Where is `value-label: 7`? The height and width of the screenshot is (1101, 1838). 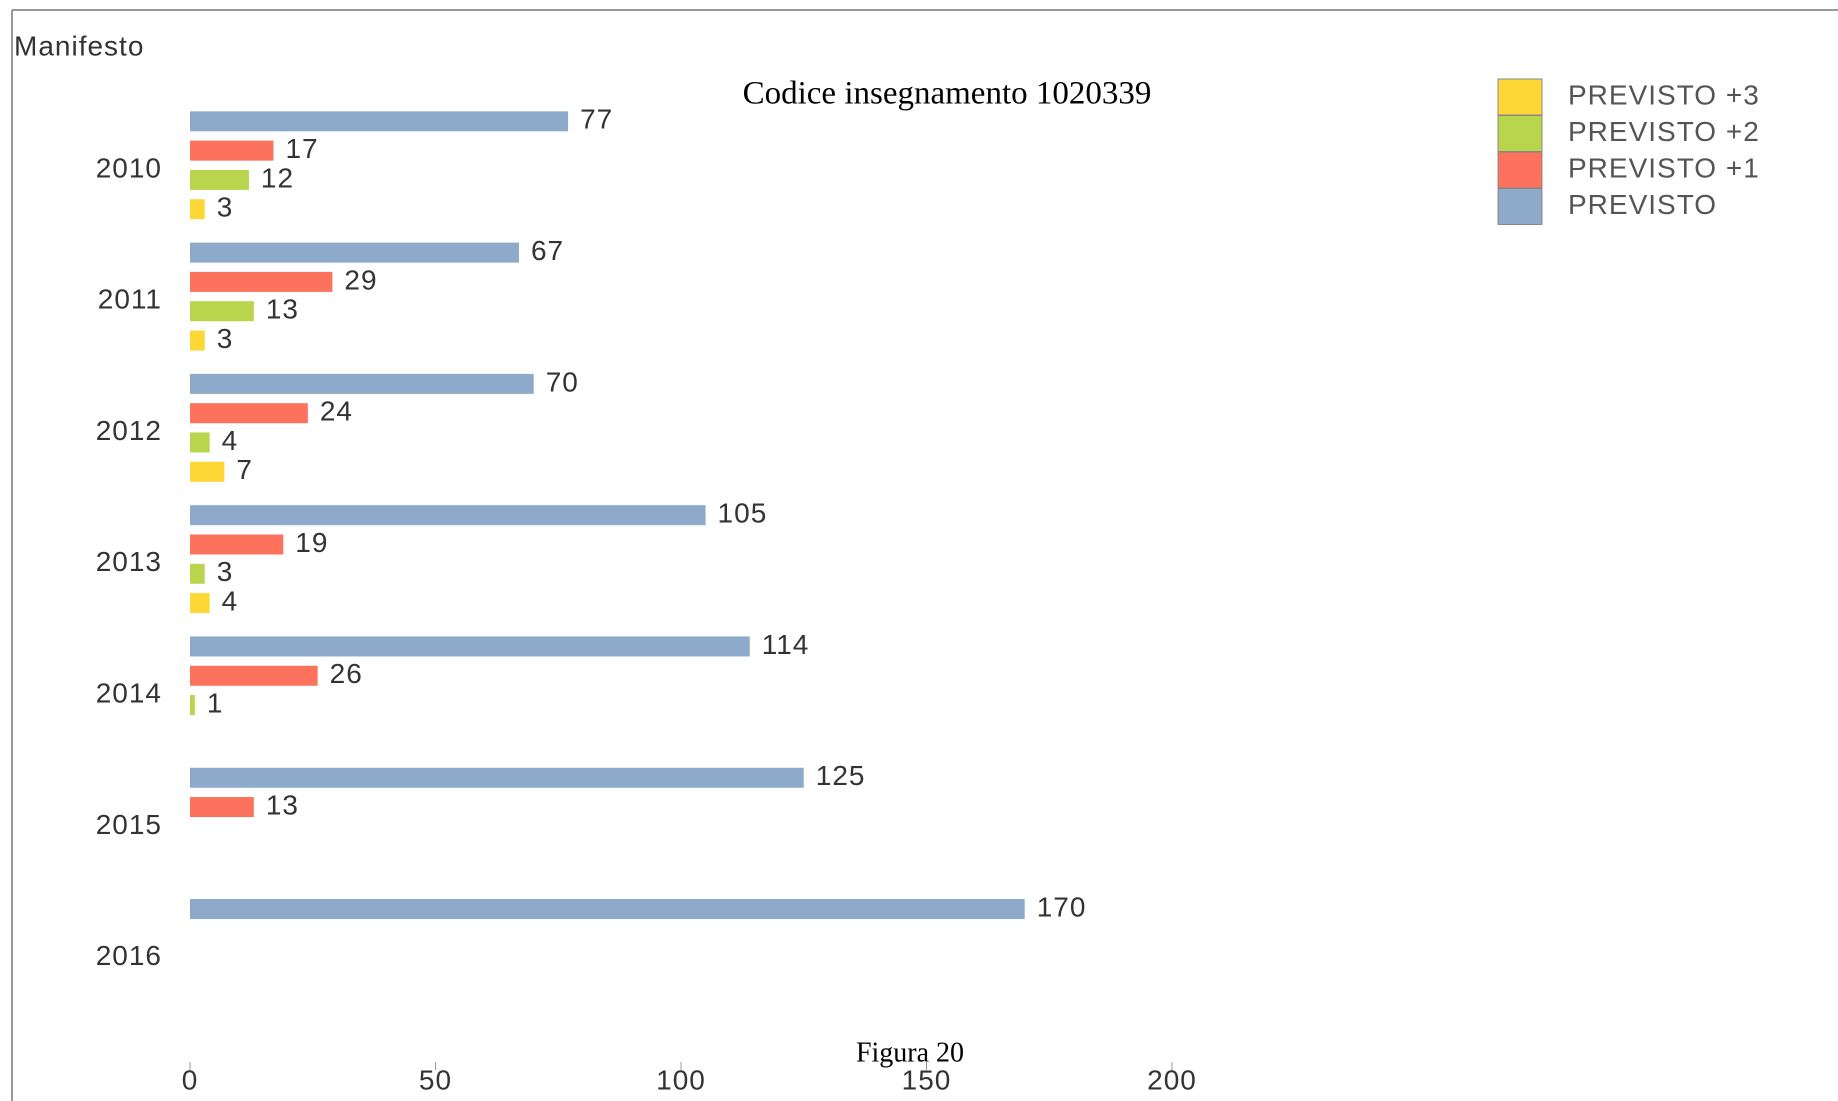
value-label: 7 is located at coordinates (244, 469).